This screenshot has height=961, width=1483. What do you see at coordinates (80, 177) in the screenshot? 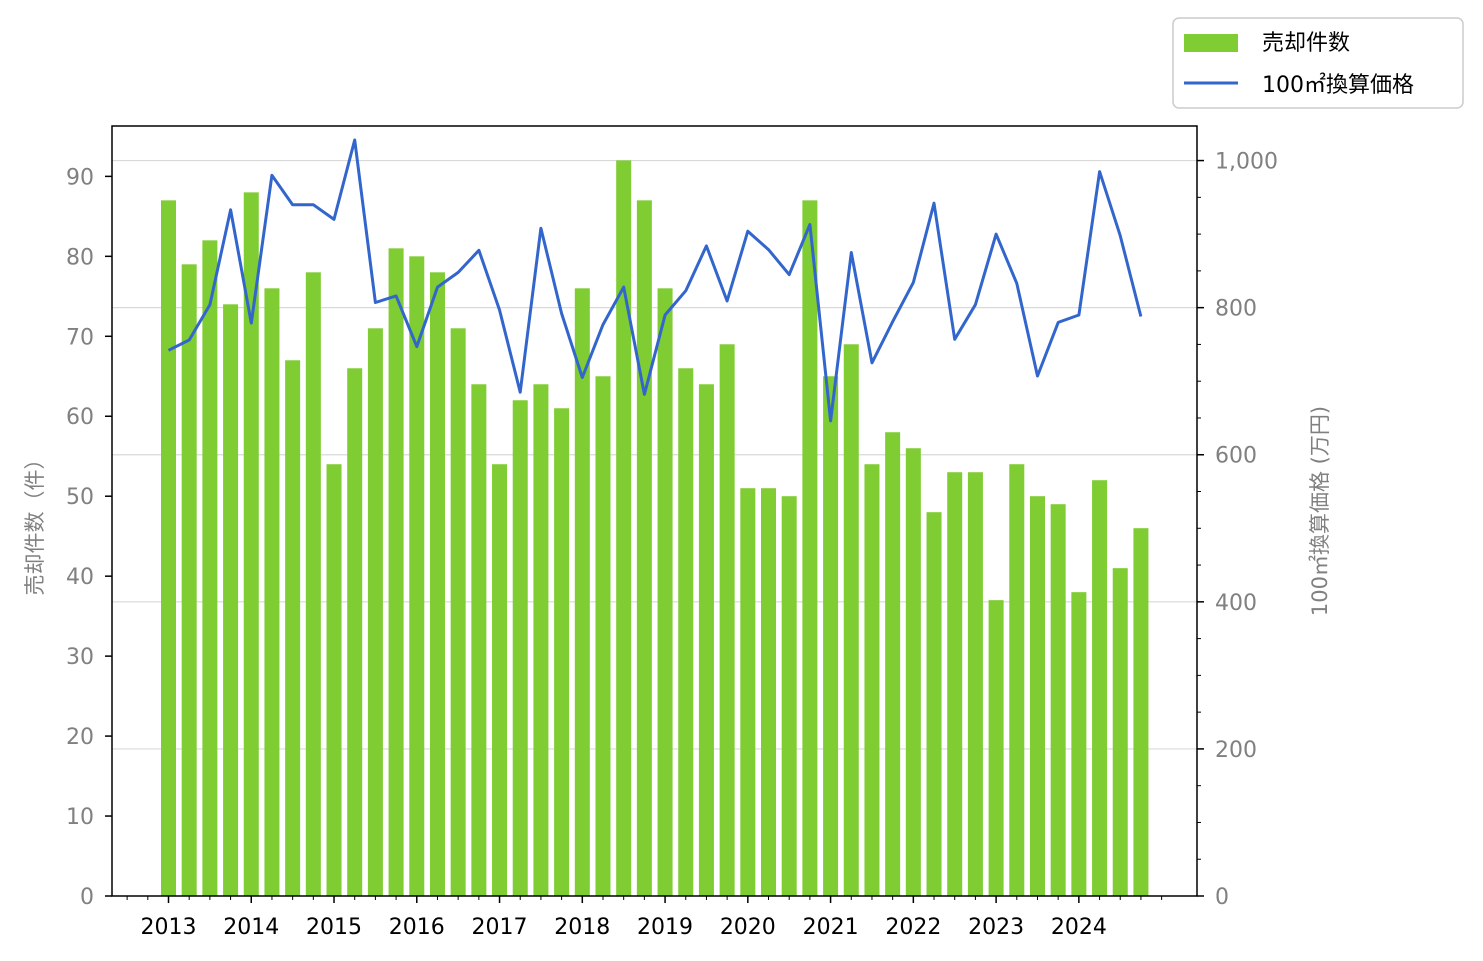
I see `left-tick-label: 90` at bounding box center [80, 177].